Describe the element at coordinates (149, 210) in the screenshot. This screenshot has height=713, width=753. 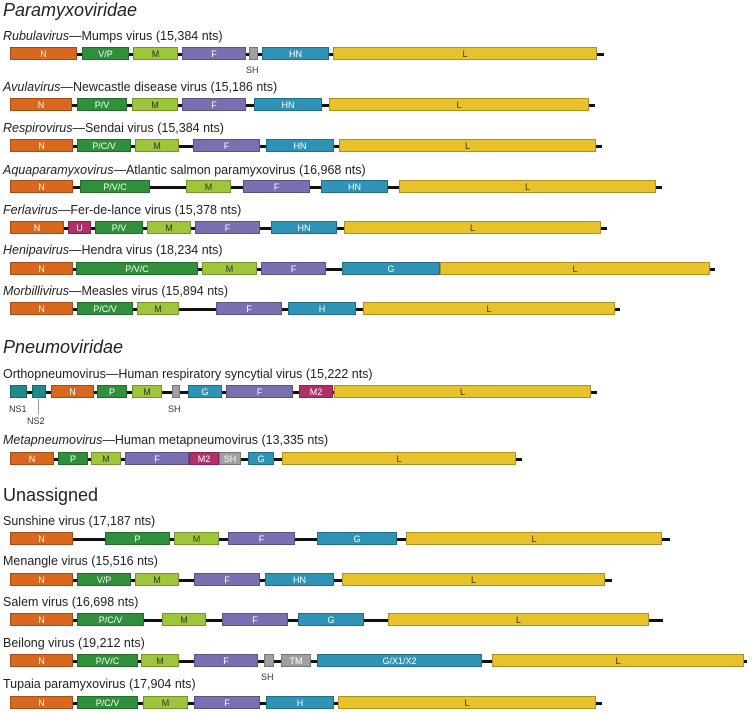
I see `virus-description: —Fer-de-lance virus (15,378 nts)` at that location.